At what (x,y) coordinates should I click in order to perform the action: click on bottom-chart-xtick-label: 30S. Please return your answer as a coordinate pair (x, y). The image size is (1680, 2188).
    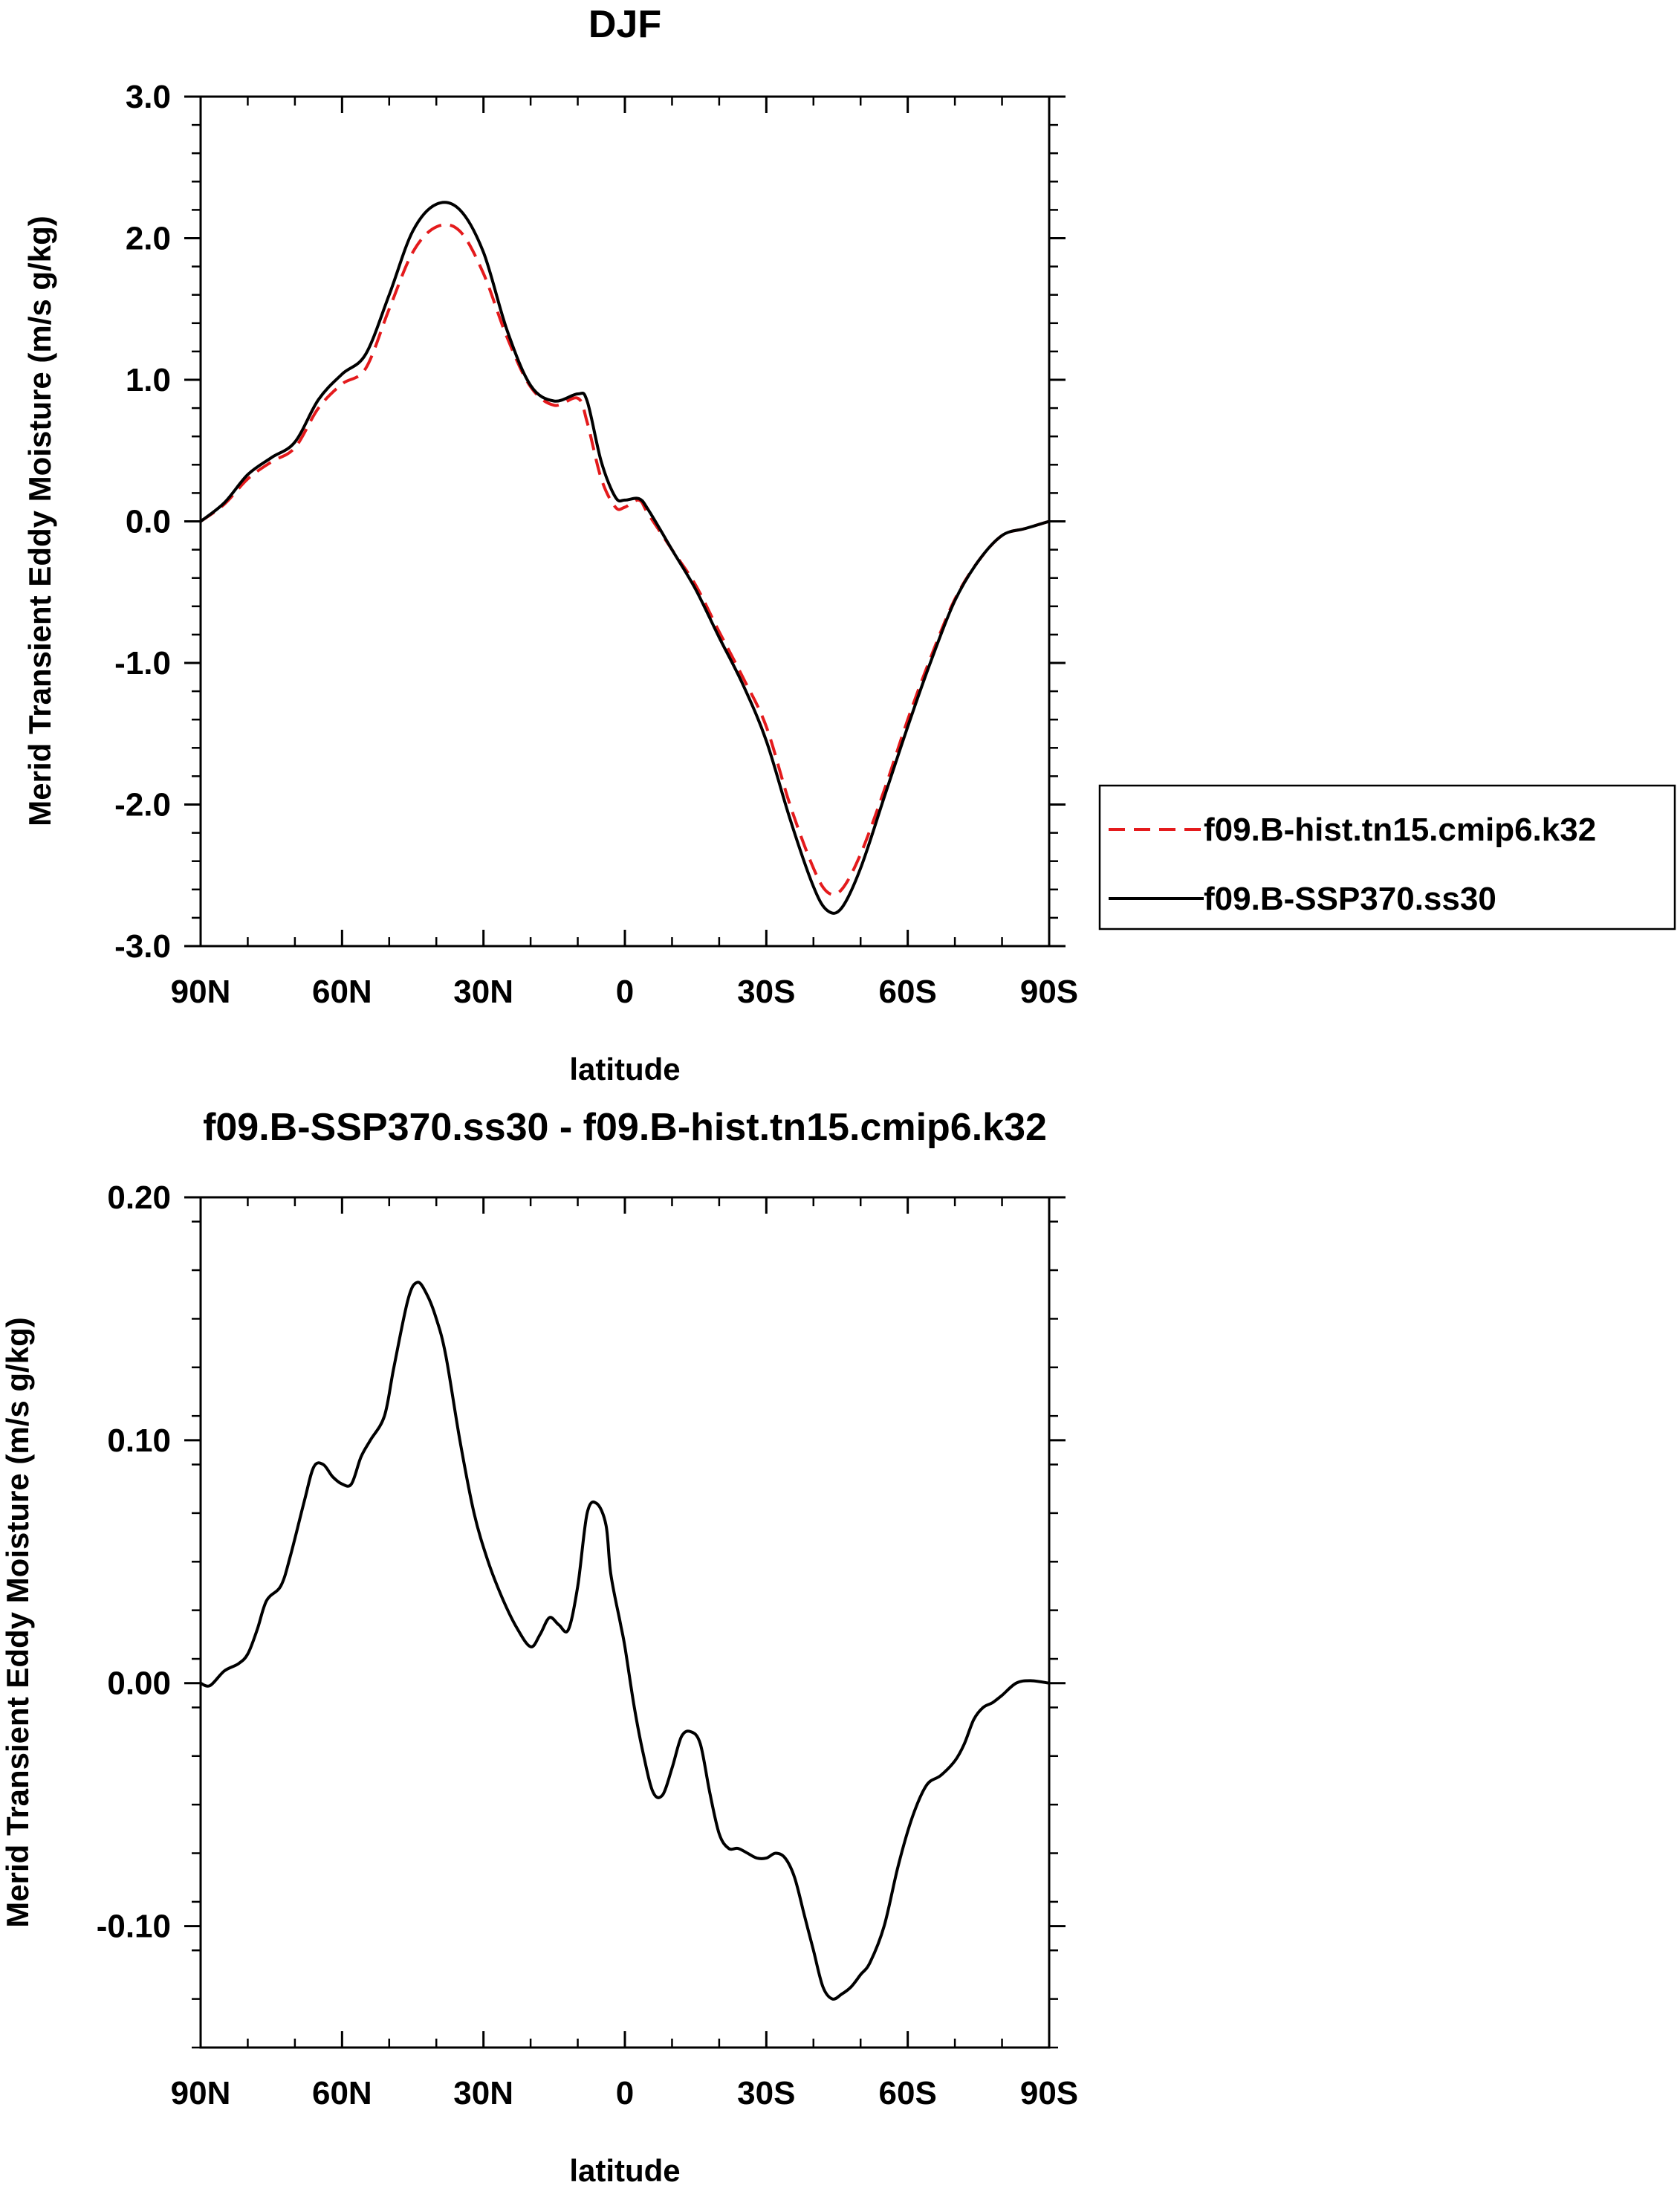
    Looking at the image, I should click on (766, 2093).